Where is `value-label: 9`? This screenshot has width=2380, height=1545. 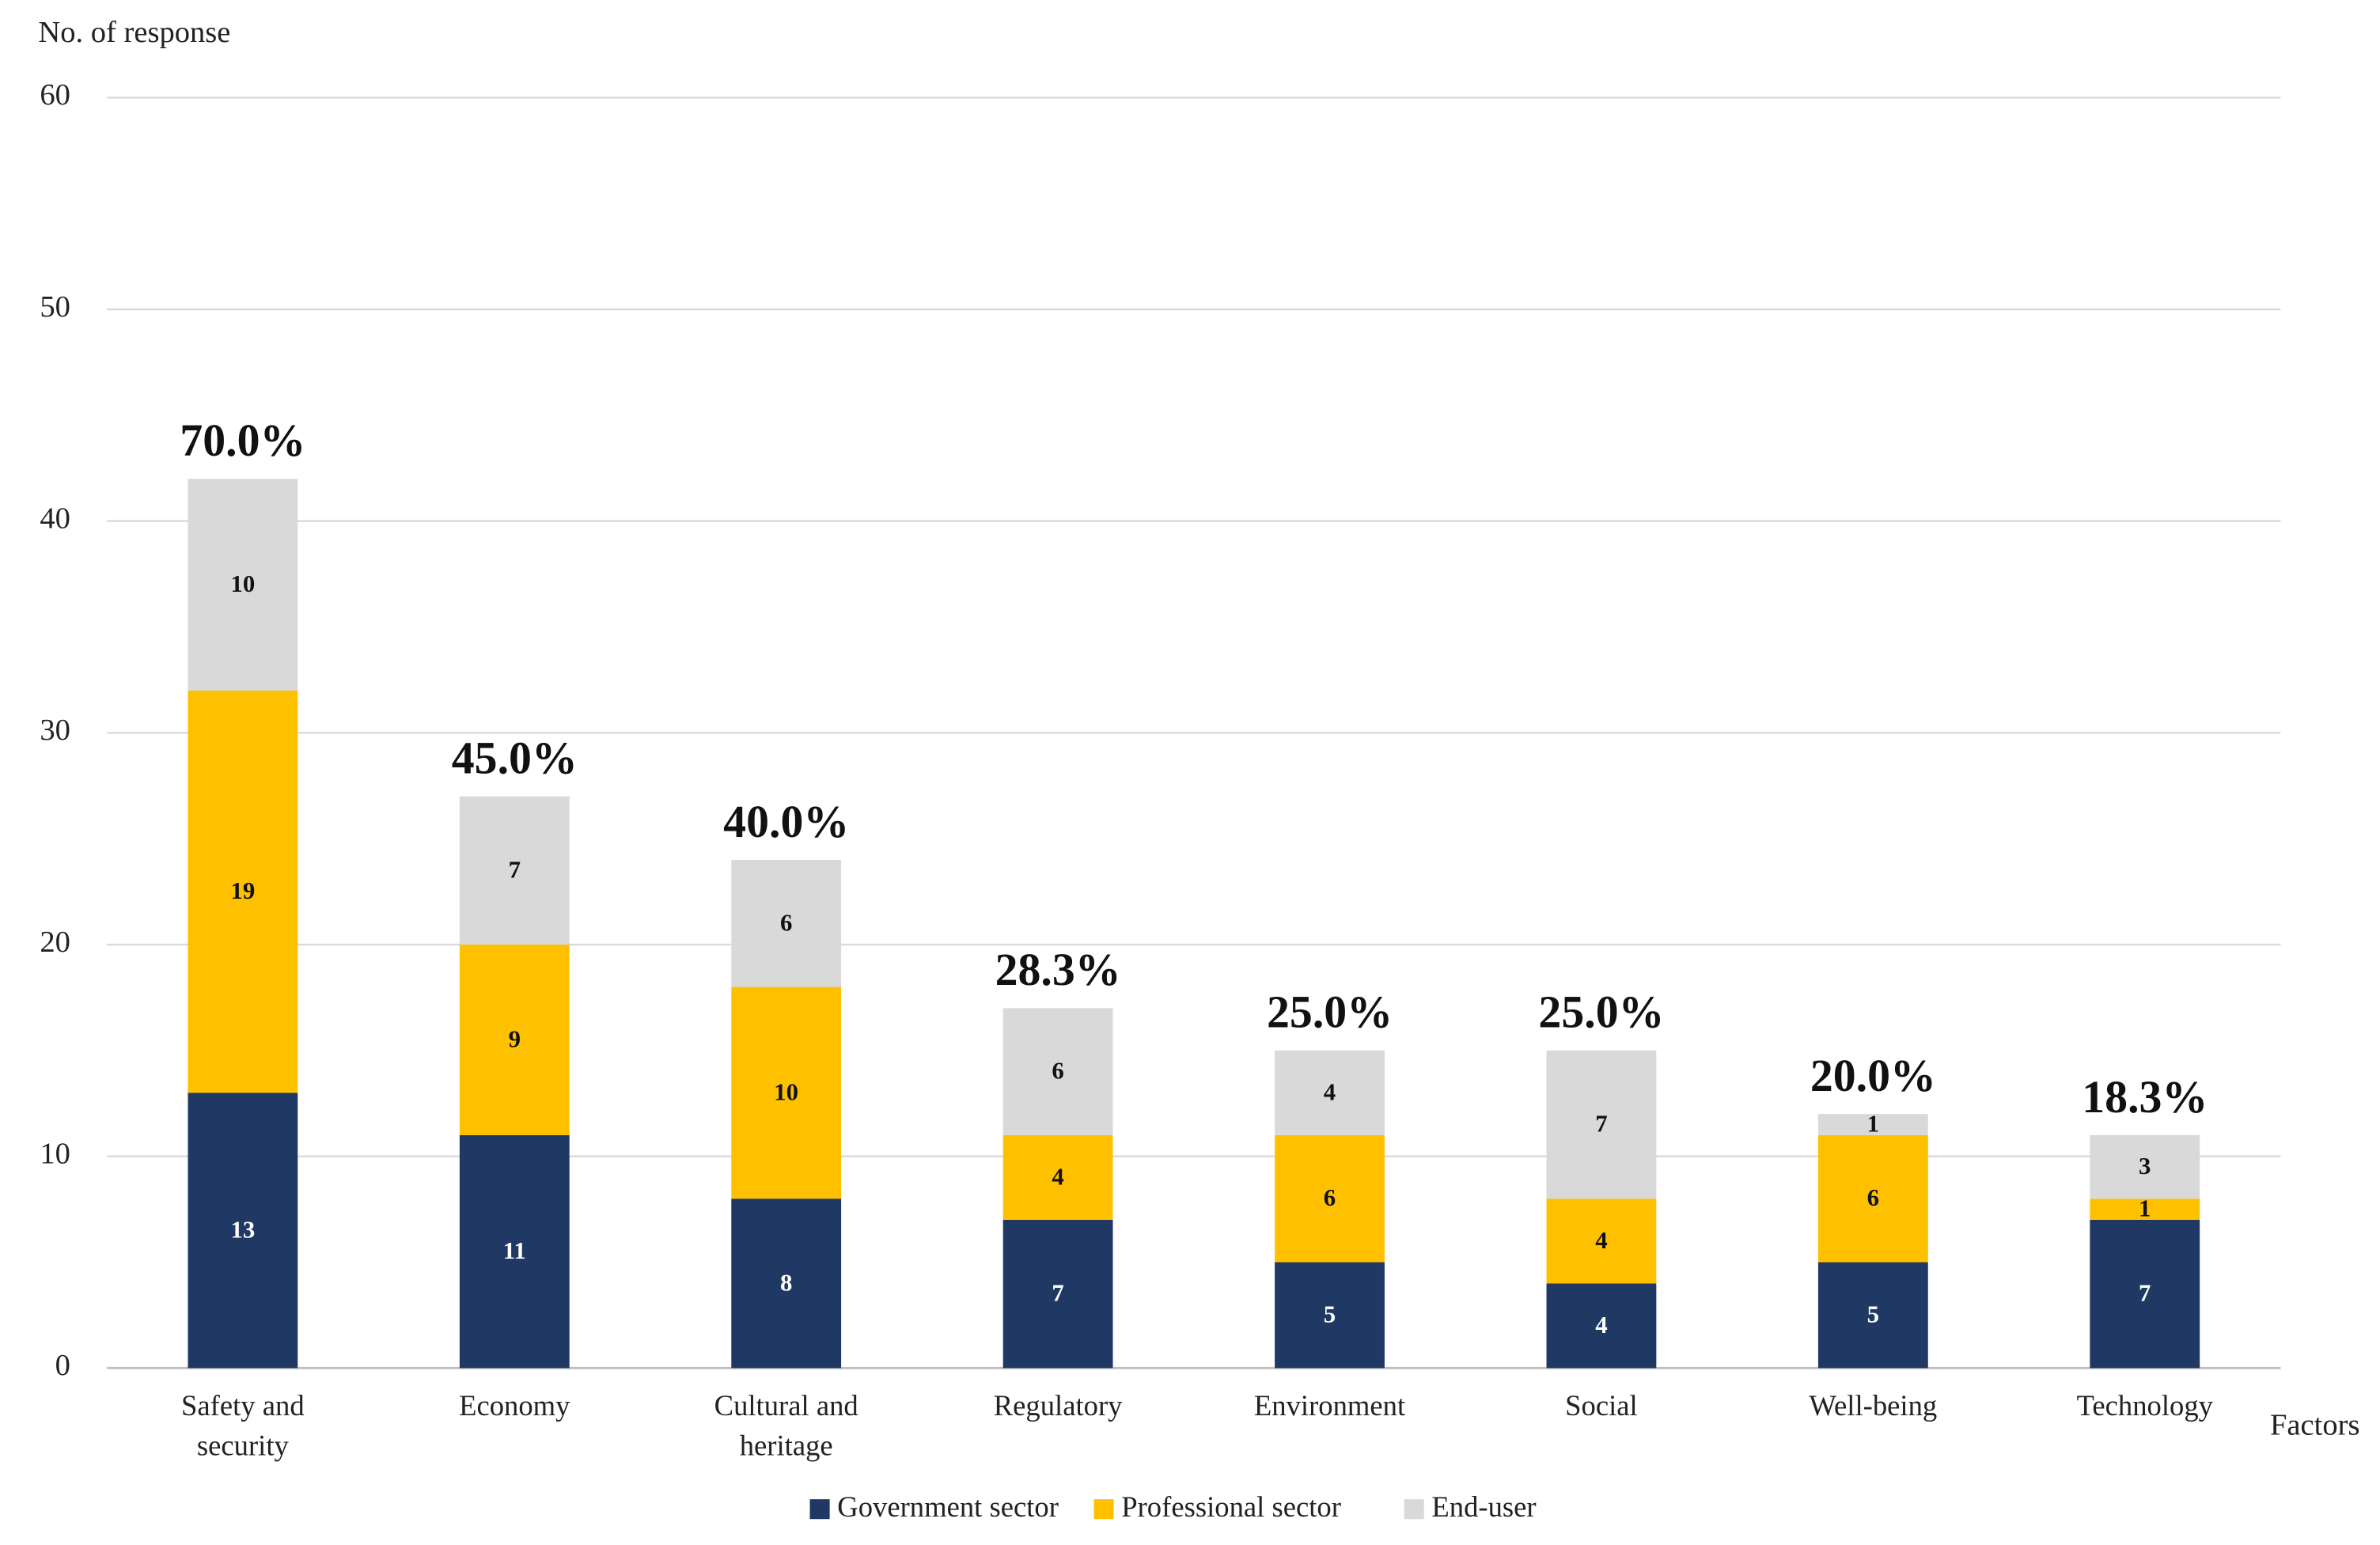 value-label: 9 is located at coordinates (515, 1038).